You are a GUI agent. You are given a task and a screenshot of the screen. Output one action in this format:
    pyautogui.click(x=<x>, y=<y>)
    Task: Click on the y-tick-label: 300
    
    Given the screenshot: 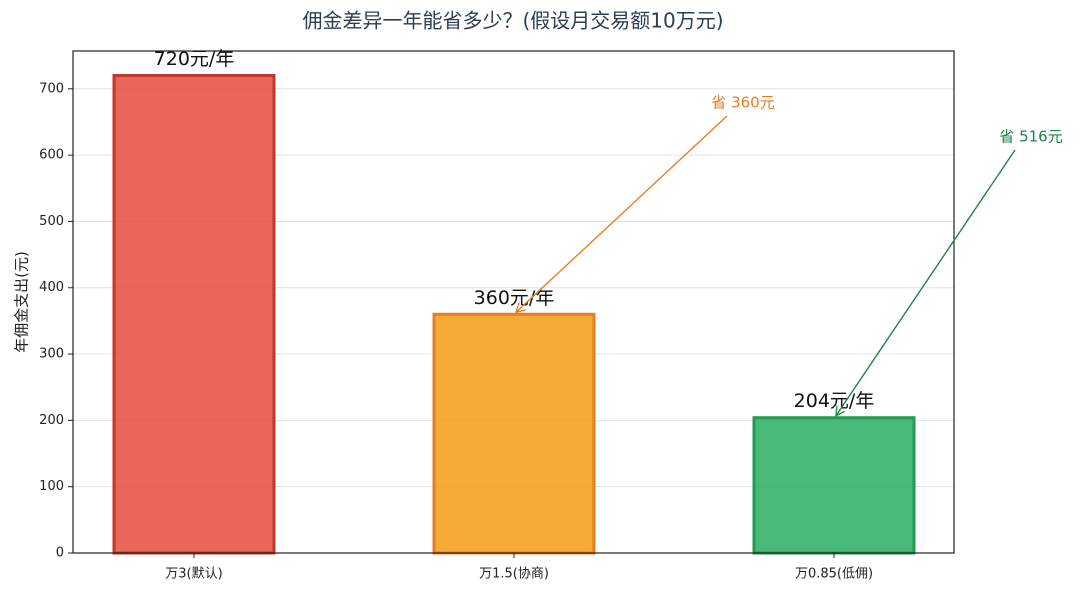 What is the action you would take?
    pyautogui.click(x=51, y=354)
    